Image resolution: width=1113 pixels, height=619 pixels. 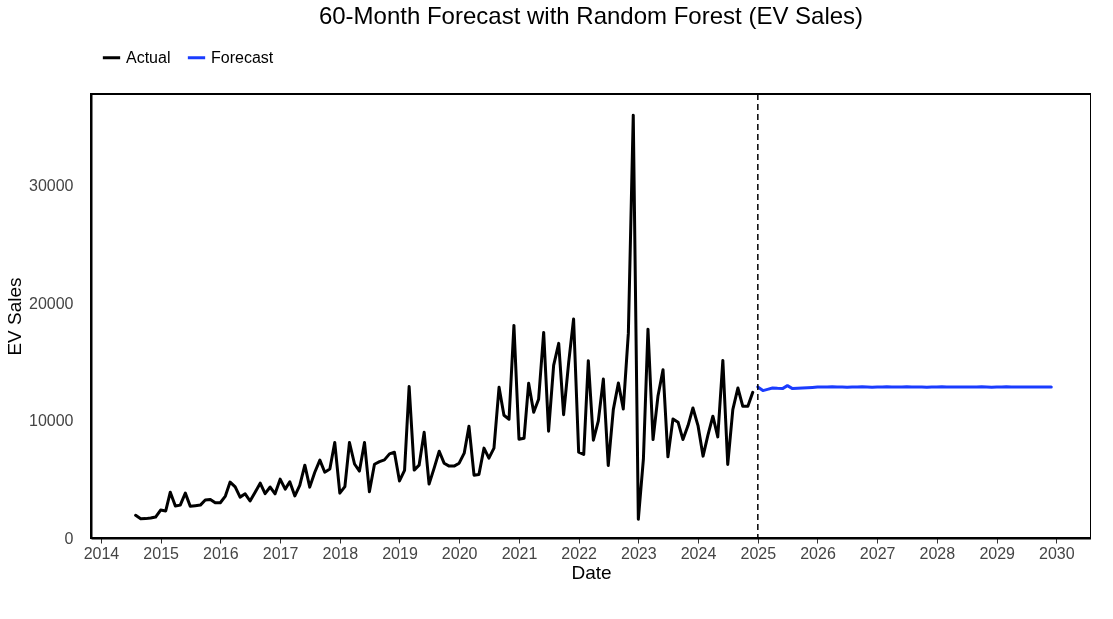 I want to click on y-tick-label: 30000, so click(x=51, y=186).